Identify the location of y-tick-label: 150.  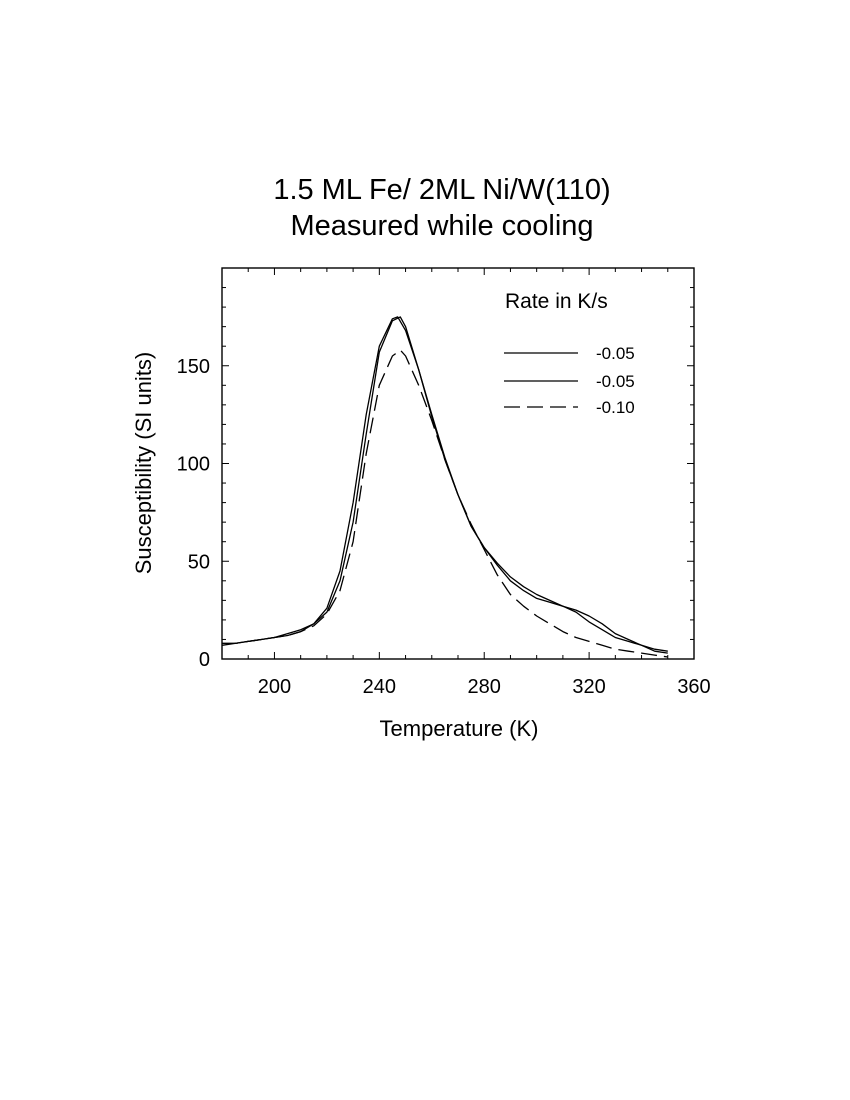
(193, 367).